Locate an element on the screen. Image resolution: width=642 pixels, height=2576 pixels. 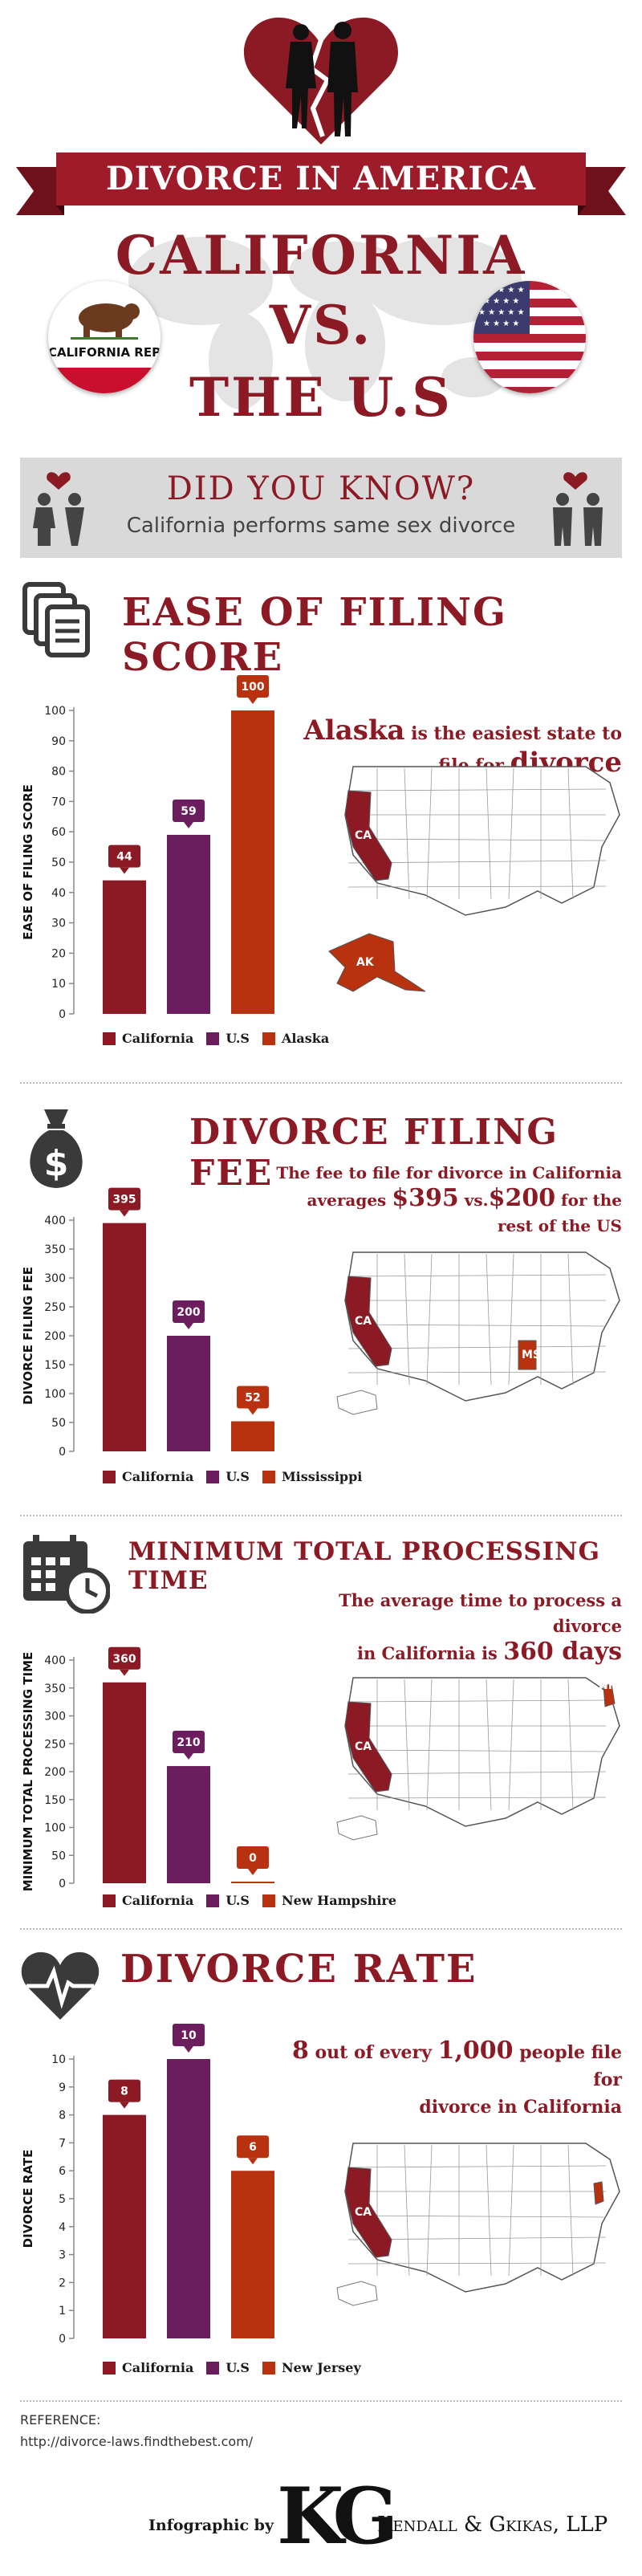
section-title-fee: DIVORCE FILING FEE is located at coordinates (374, 1153).